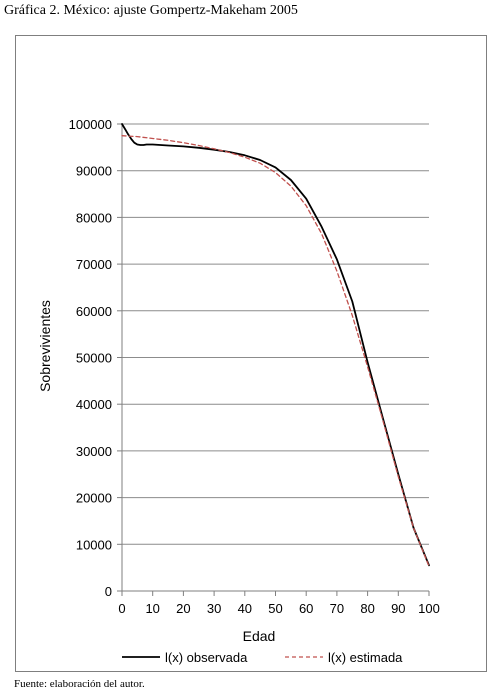 This screenshot has width=494, height=697. What do you see at coordinates (367, 608) in the screenshot?
I see `x-tick-label: 80` at bounding box center [367, 608].